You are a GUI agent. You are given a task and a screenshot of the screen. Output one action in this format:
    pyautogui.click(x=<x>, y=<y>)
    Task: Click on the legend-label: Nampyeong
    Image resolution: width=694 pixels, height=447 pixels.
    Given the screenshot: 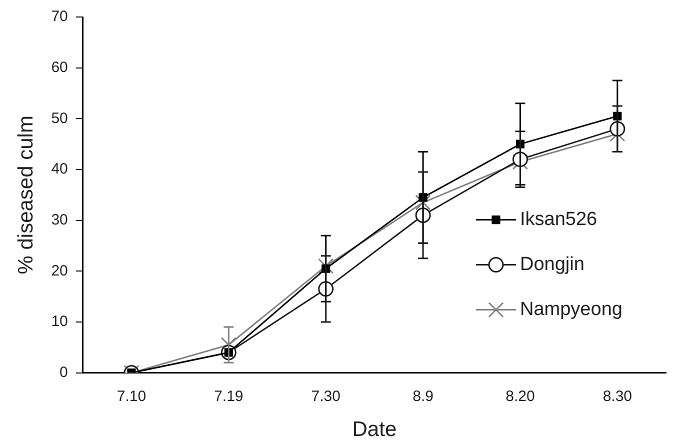 What is the action you would take?
    pyautogui.click(x=571, y=309)
    